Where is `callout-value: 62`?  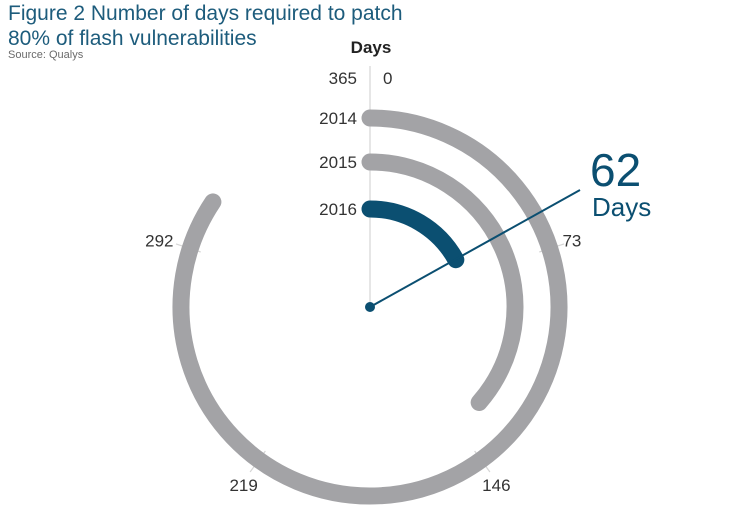
callout-value: 62 is located at coordinates (615, 170).